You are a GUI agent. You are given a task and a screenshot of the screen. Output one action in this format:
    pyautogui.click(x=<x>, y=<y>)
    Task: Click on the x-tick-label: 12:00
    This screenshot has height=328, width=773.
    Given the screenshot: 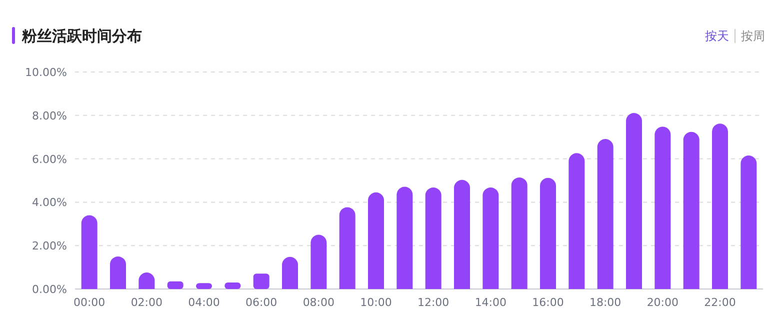 What is the action you would take?
    pyautogui.click(x=433, y=302)
    